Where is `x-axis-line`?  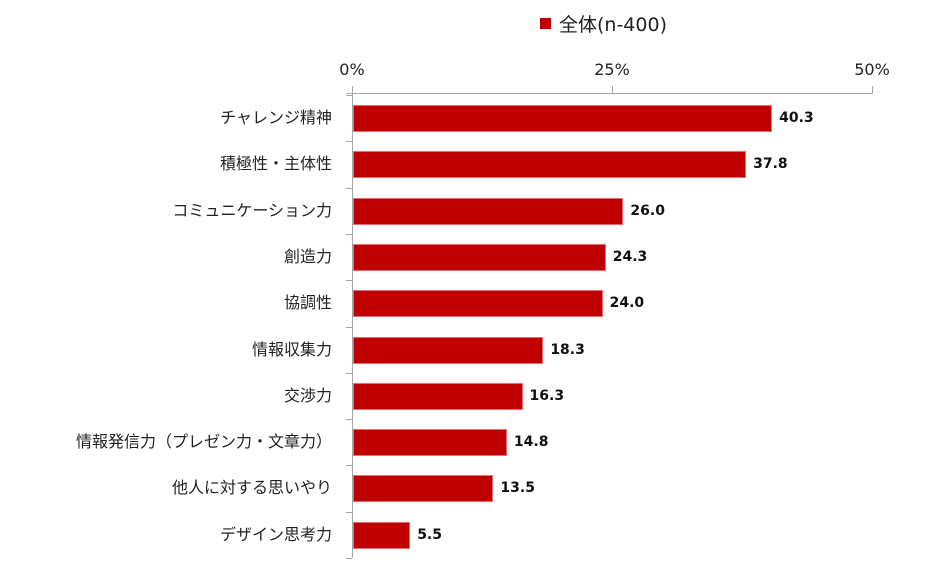
x-axis-line is located at coordinates (609, 93).